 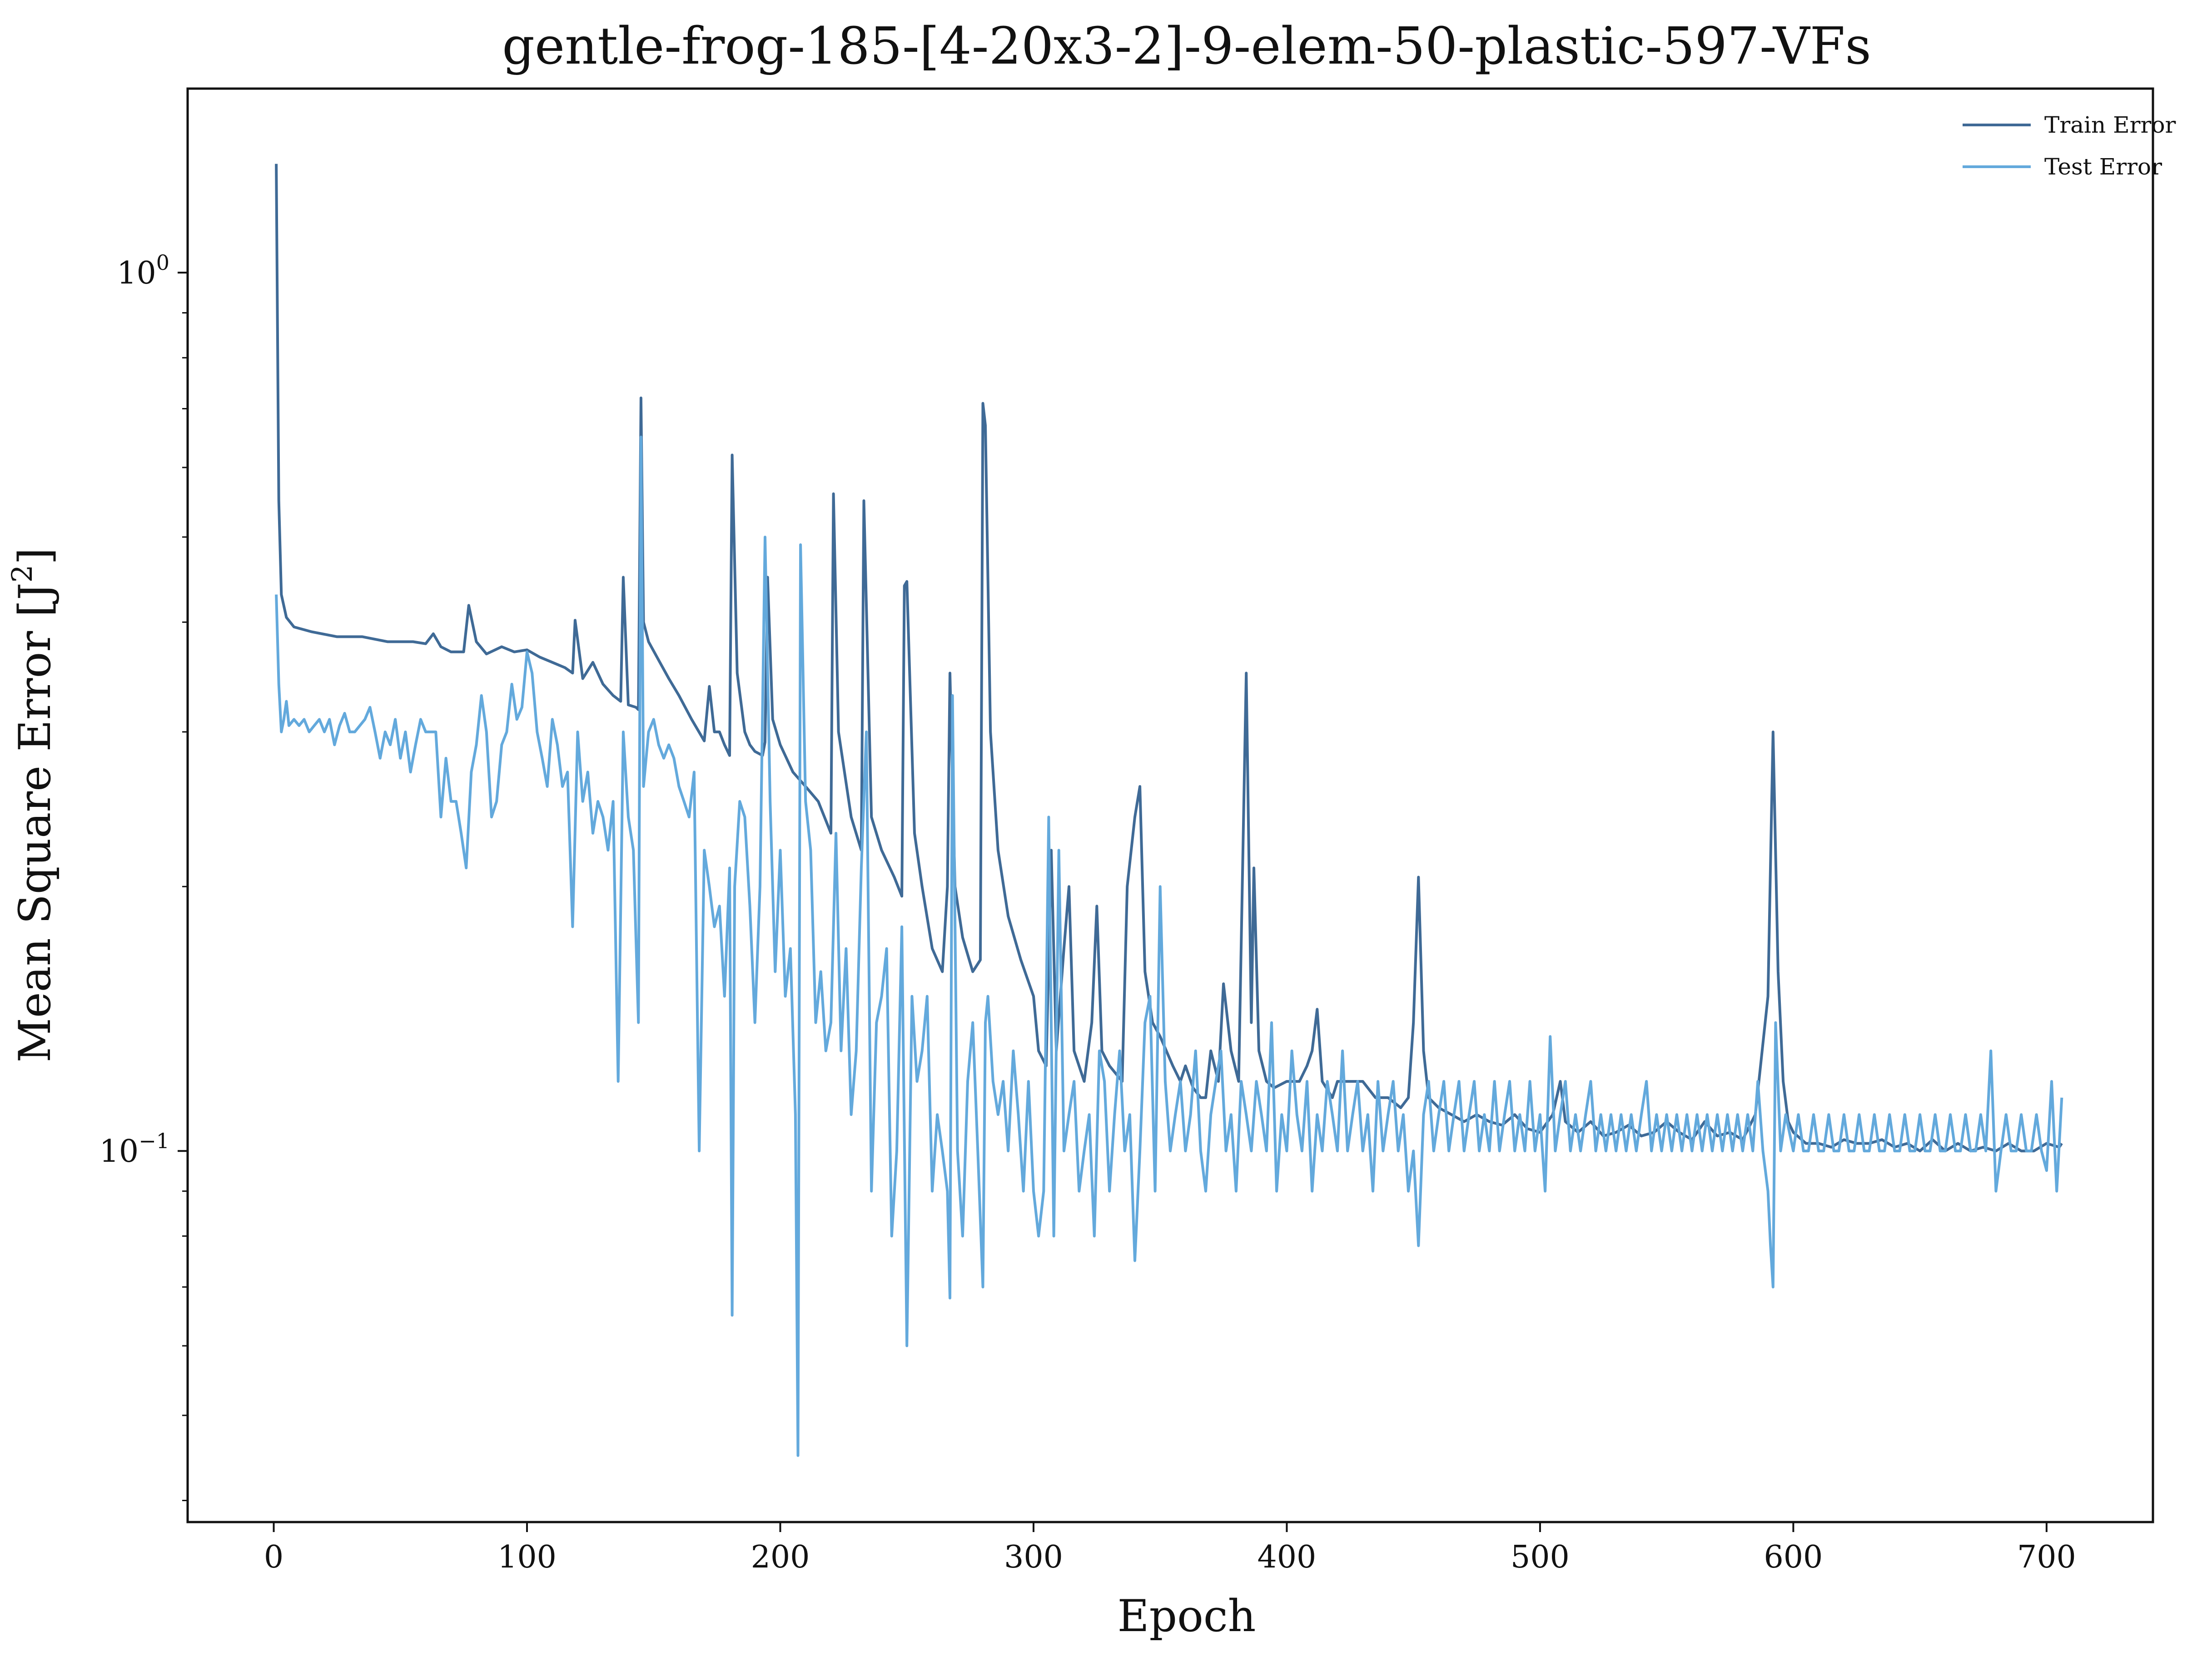 I want to click on x-tick-label: 100, so click(x=527, y=1557).